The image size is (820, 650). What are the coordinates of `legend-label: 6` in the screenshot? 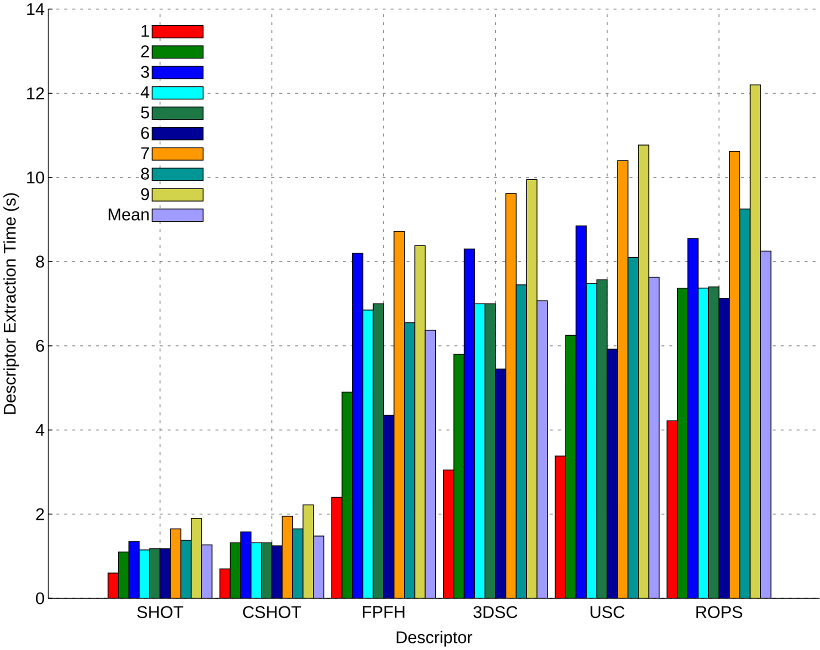 It's located at (145, 132).